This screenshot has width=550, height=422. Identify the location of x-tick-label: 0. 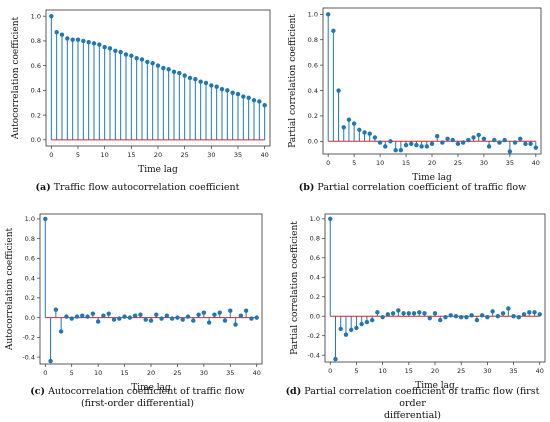
(45, 373).